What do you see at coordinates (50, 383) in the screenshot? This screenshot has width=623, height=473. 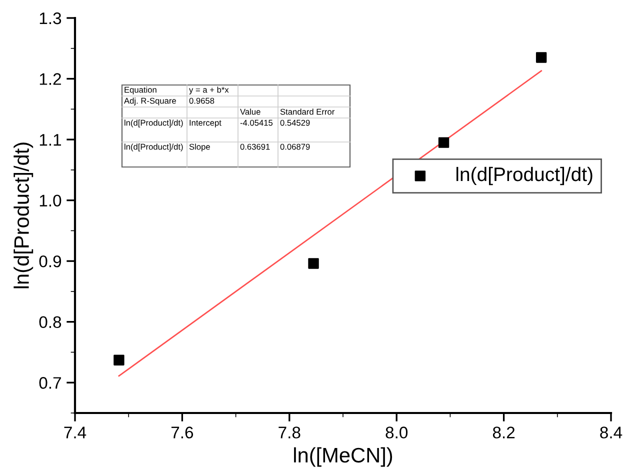 I see `y-tick-label: 0.7` at bounding box center [50, 383].